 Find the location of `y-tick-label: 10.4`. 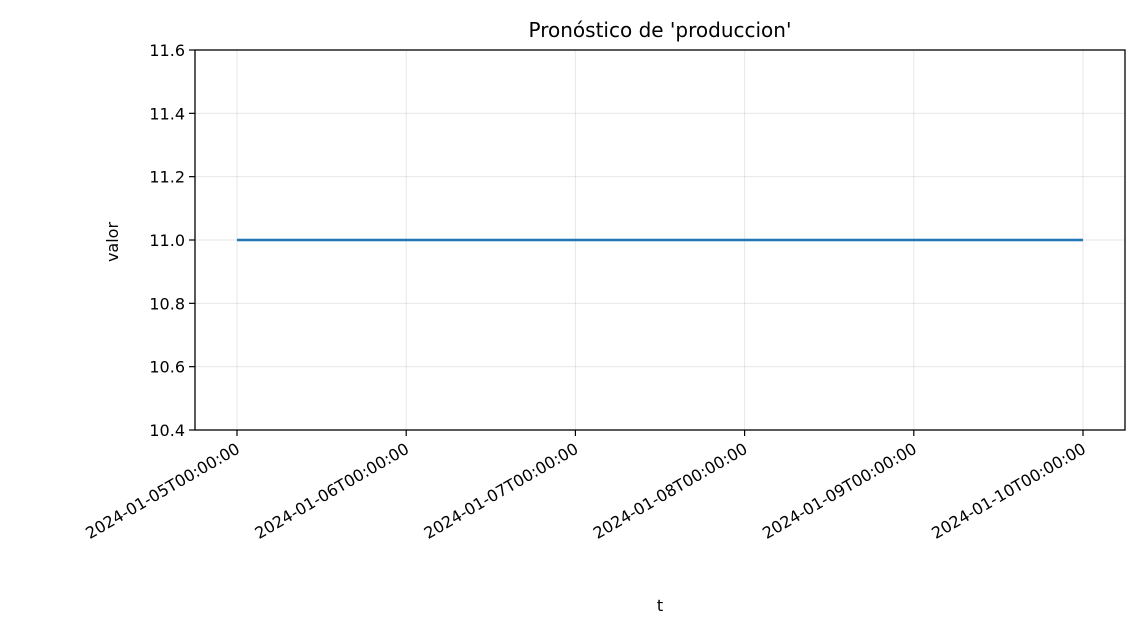

y-tick-label: 10.4 is located at coordinates (167, 430).